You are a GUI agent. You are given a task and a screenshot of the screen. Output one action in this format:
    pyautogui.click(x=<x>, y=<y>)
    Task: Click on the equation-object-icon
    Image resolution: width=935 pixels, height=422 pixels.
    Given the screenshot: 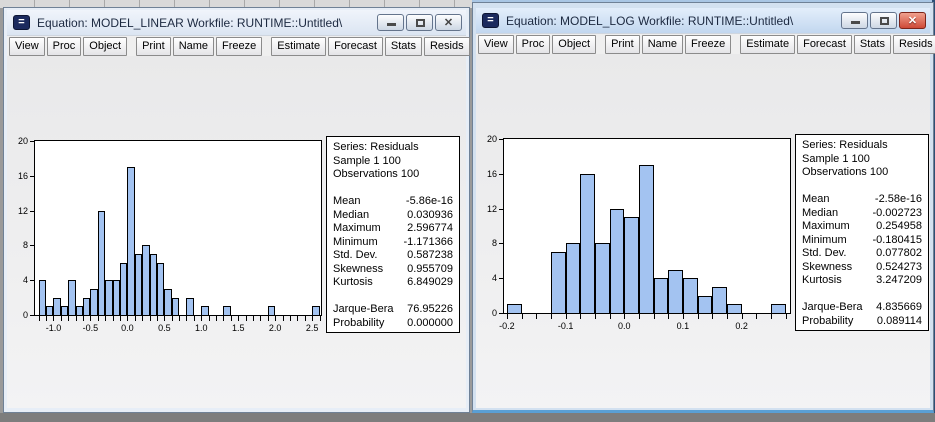 What is the action you would take?
    pyautogui.click(x=21, y=22)
    